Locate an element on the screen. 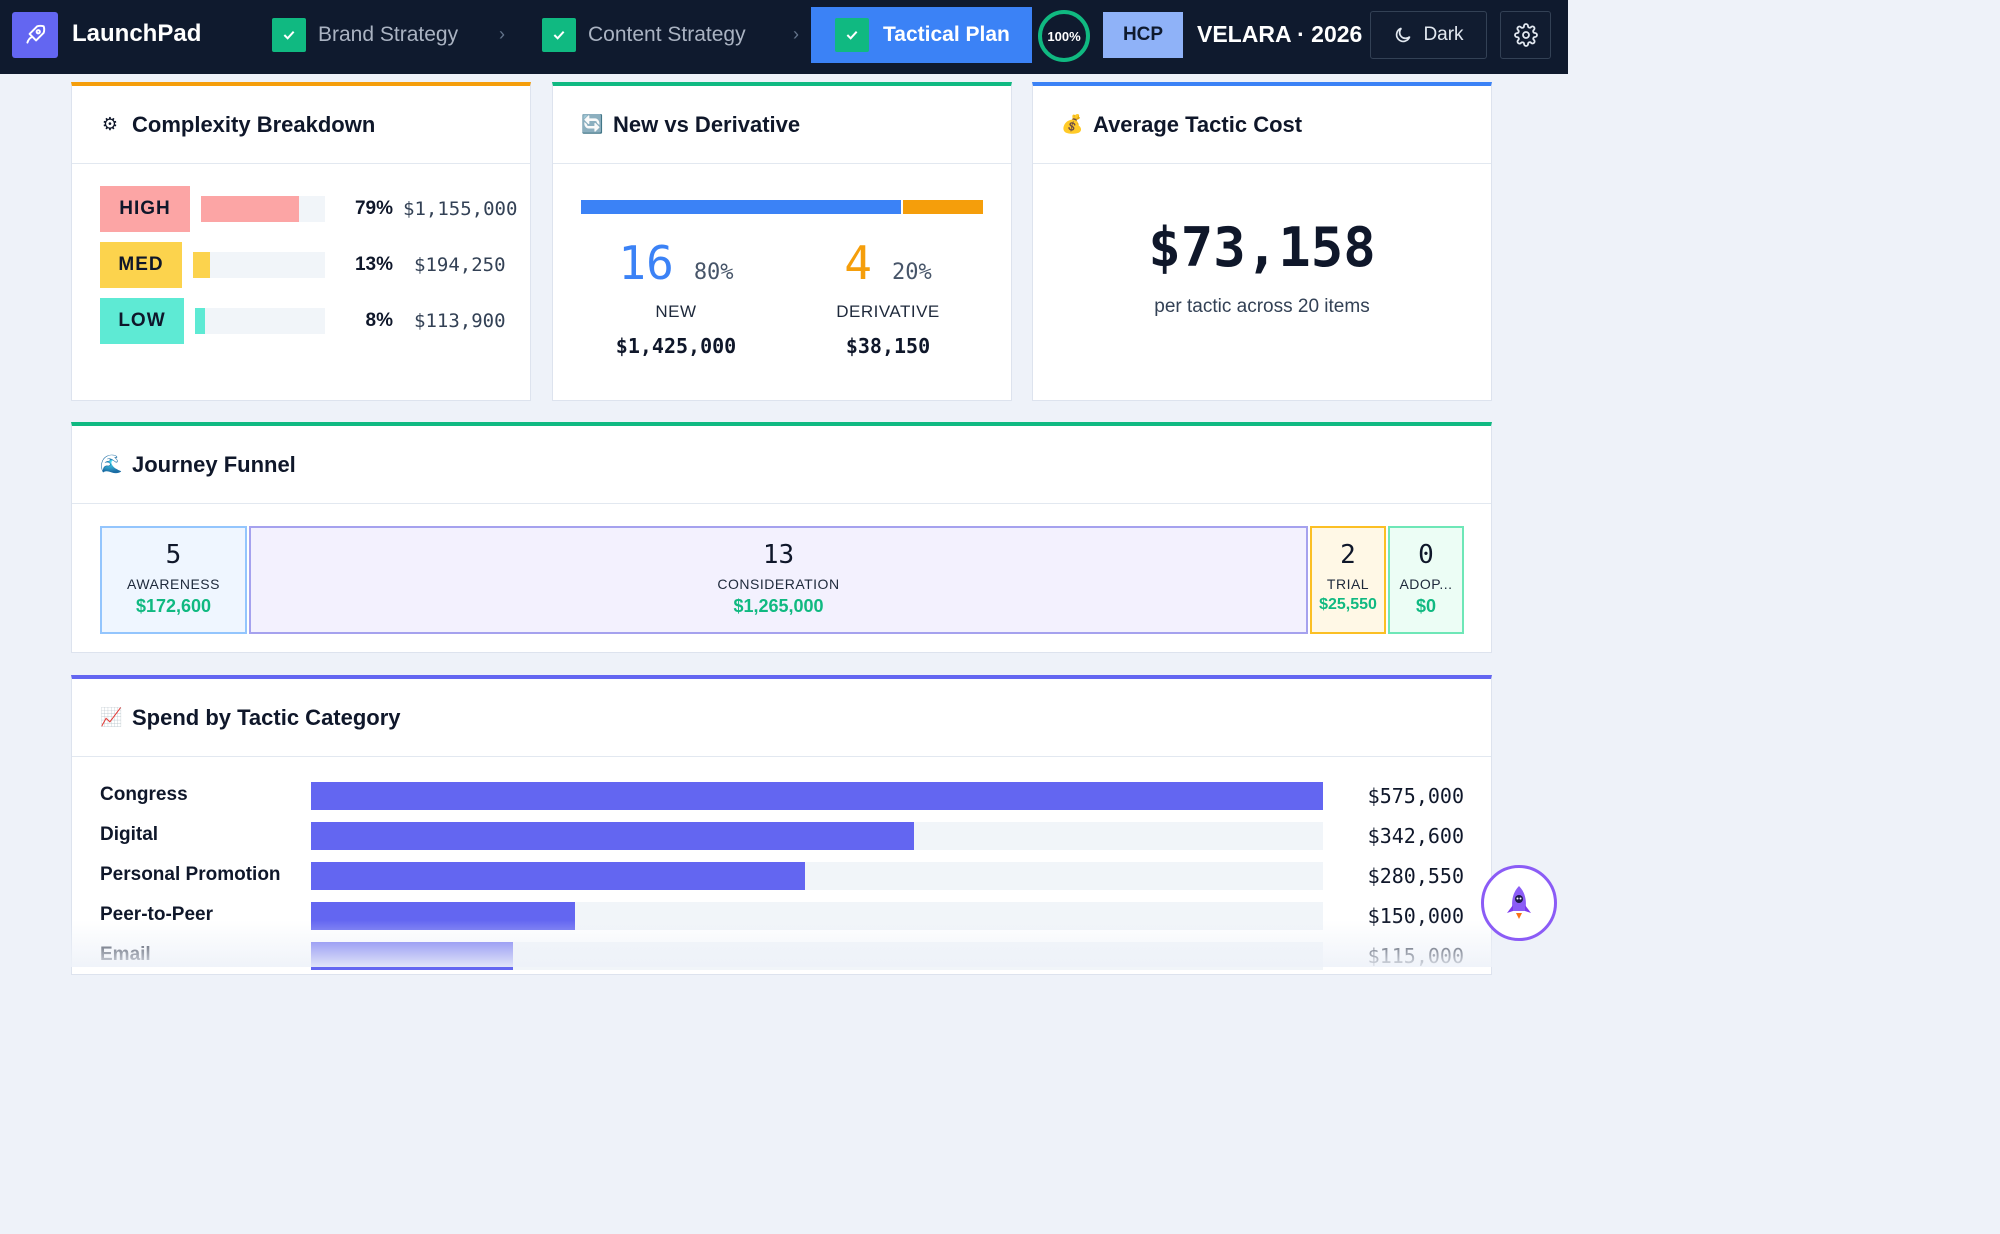 This screenshot has height=1234, width=2000. rocket-logo-icon is located at coordinates (35, 35).